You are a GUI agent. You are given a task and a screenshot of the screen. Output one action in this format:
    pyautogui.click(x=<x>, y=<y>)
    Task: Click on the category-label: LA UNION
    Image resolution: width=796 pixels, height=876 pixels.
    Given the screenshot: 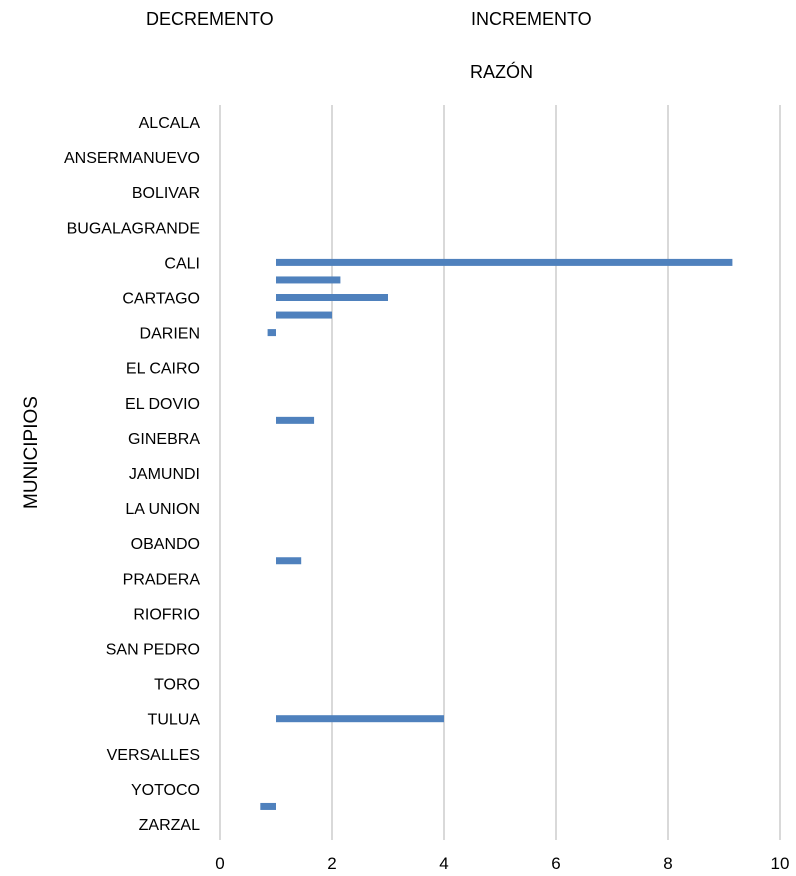 What is the action you would take?
    pyautogui.click(x=162, y=509)
    